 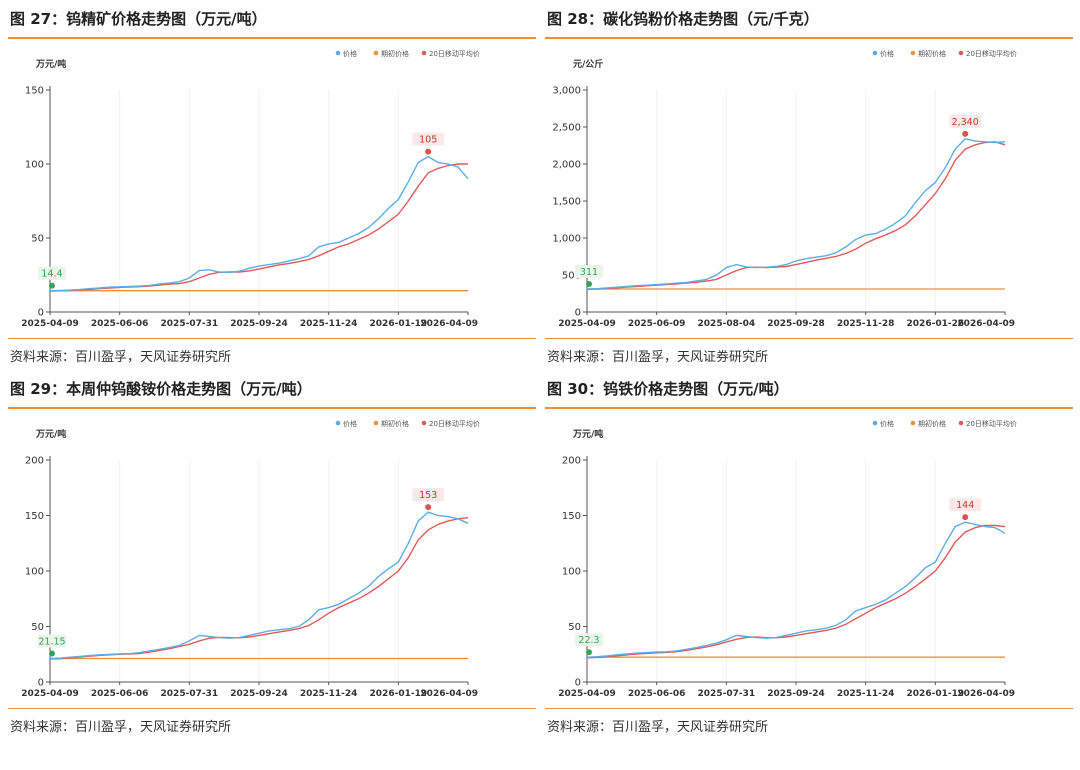 I want to click on x-tick-label: 2025-08-04, so click(x=727, y=324).